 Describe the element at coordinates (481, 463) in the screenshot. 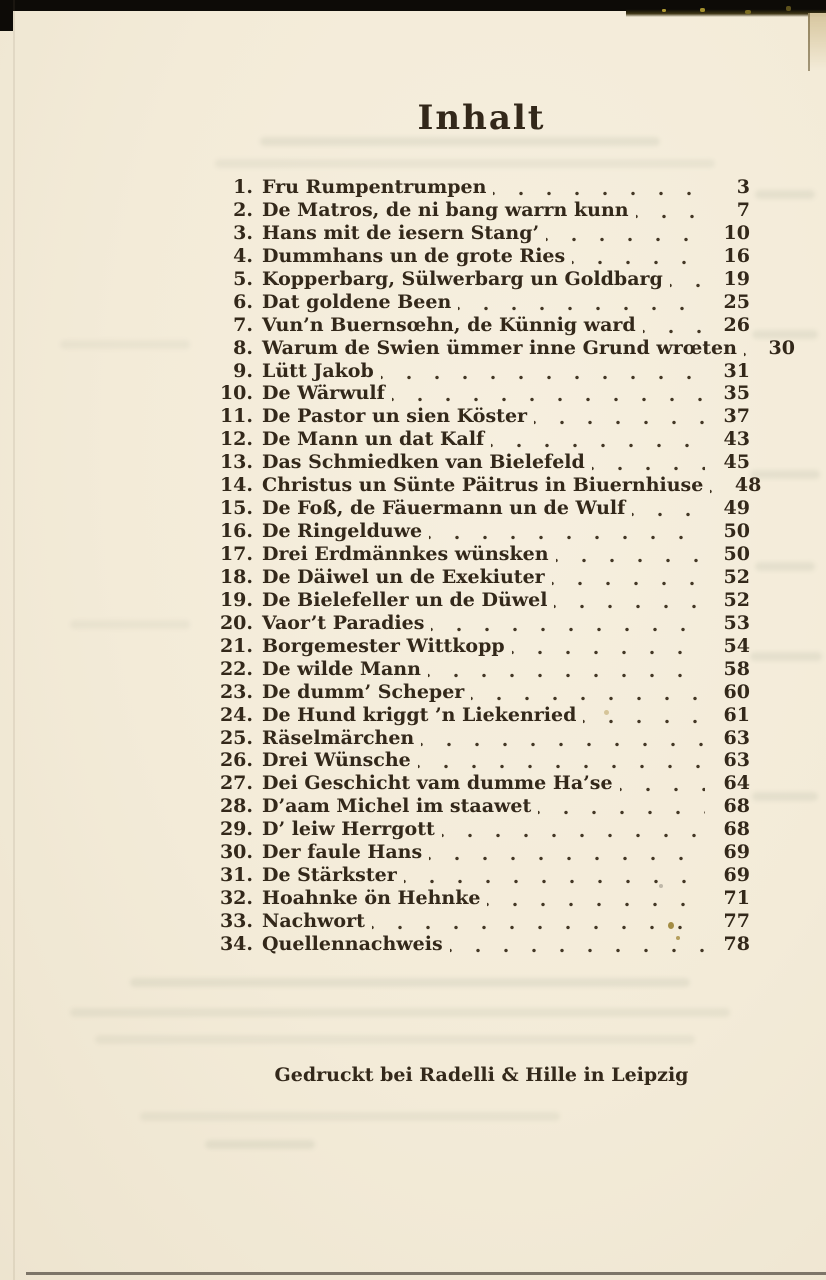

I see `toc-entry: 13. Das Schmiedken van Bielefeld 45` at that location.